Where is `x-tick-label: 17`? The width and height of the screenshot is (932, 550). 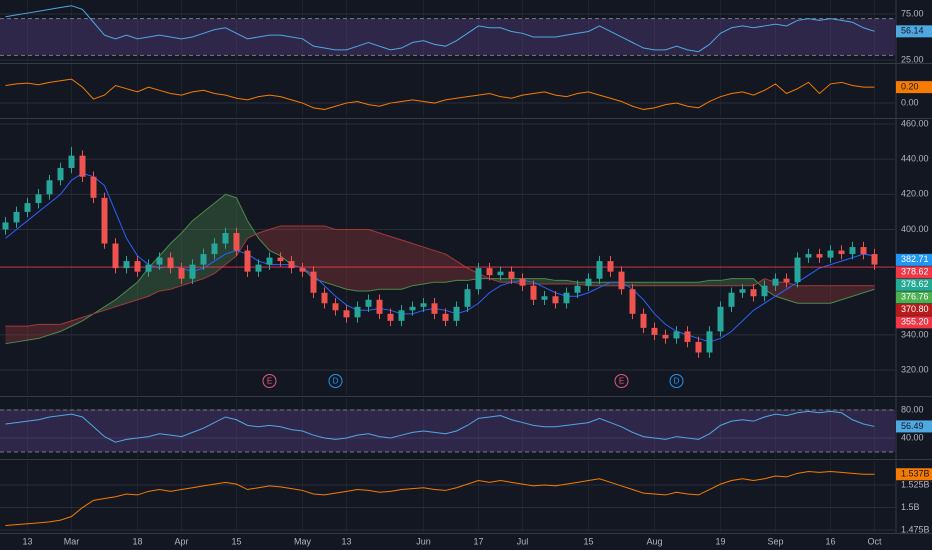 x-tick-label: 17 is located at coordinates (478, 541).